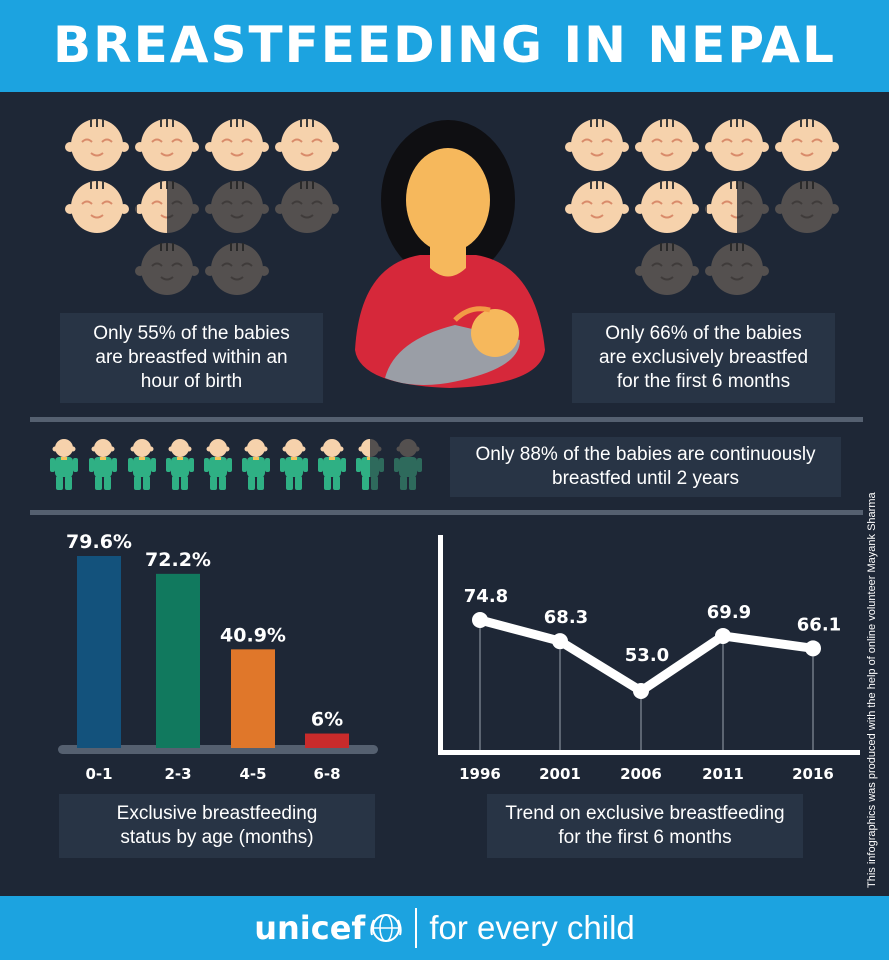 The width and height of the screenshot is (889, 960). What do you see at coordinates (723, 774) in the screenshot?
I see `line-x-tick-label: 2011` at bounding box center [723, 774].